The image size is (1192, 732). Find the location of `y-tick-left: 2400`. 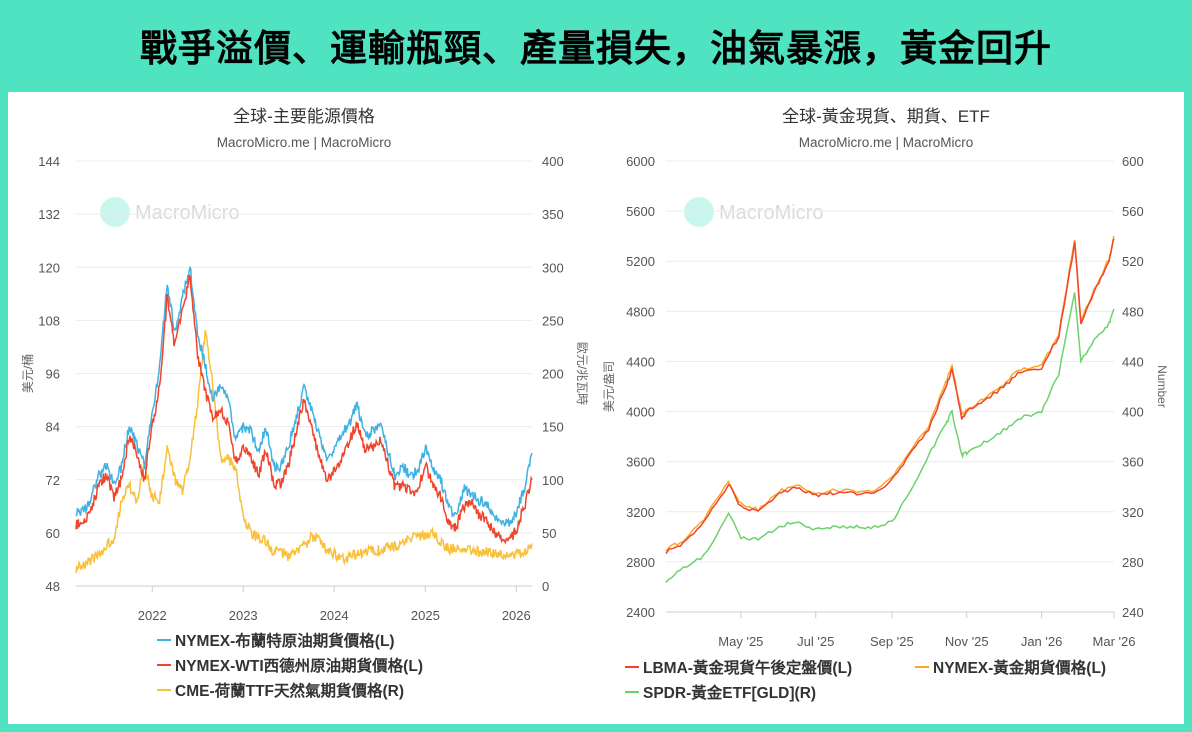

y-tick-left: 2400 is located at coordinates (640, 612).